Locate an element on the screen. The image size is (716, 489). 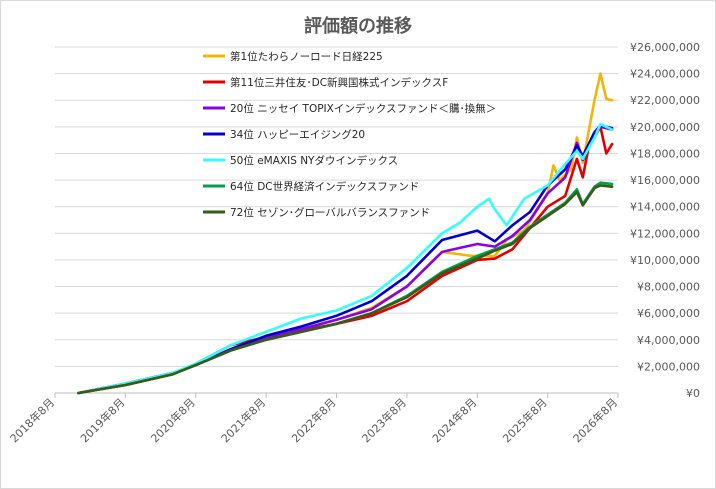
y-tick-label: ¥4,000,000 is located at coordinates (668, 340).